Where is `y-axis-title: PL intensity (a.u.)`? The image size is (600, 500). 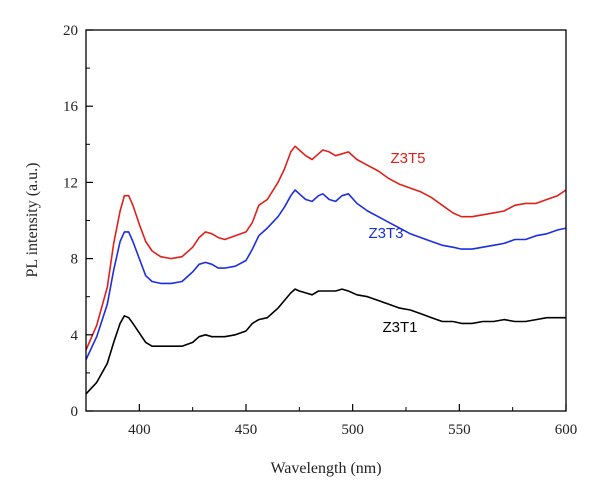
y-axis-title: PL intensity (a.u.) is located at coordinates (32, 220).